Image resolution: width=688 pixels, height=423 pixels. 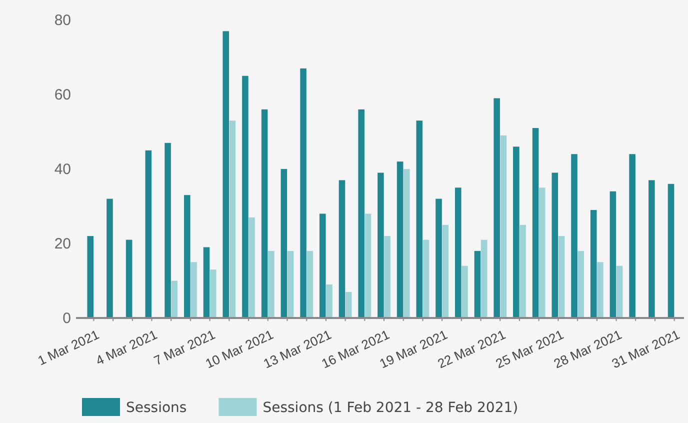 What do you see at coordinates (66, 318) in the screenshot?
I see `y-tick-label: 0` at bounding box center [66, 318].